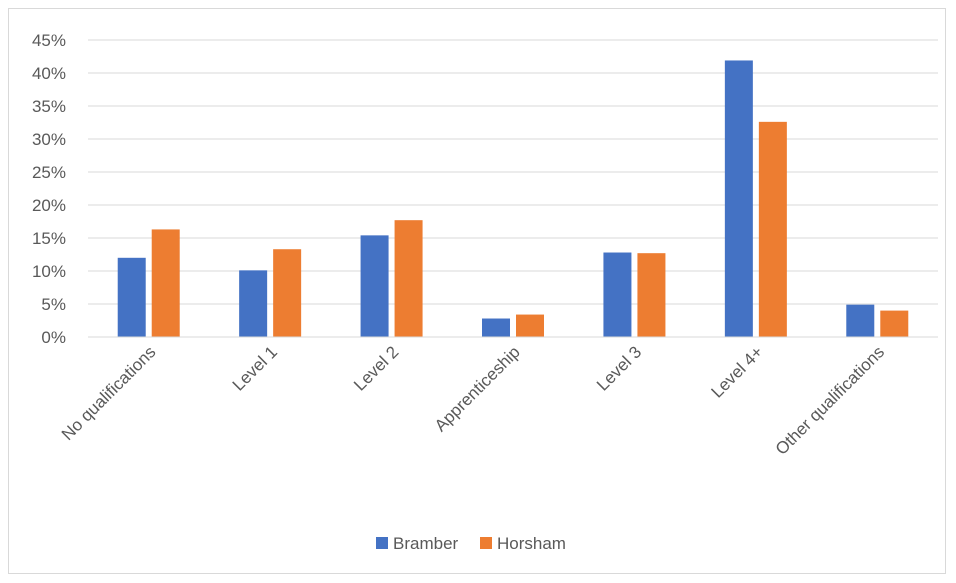 The image size is (956, 583). I want to click on y-tick-label: 0%, so click(53, 337).